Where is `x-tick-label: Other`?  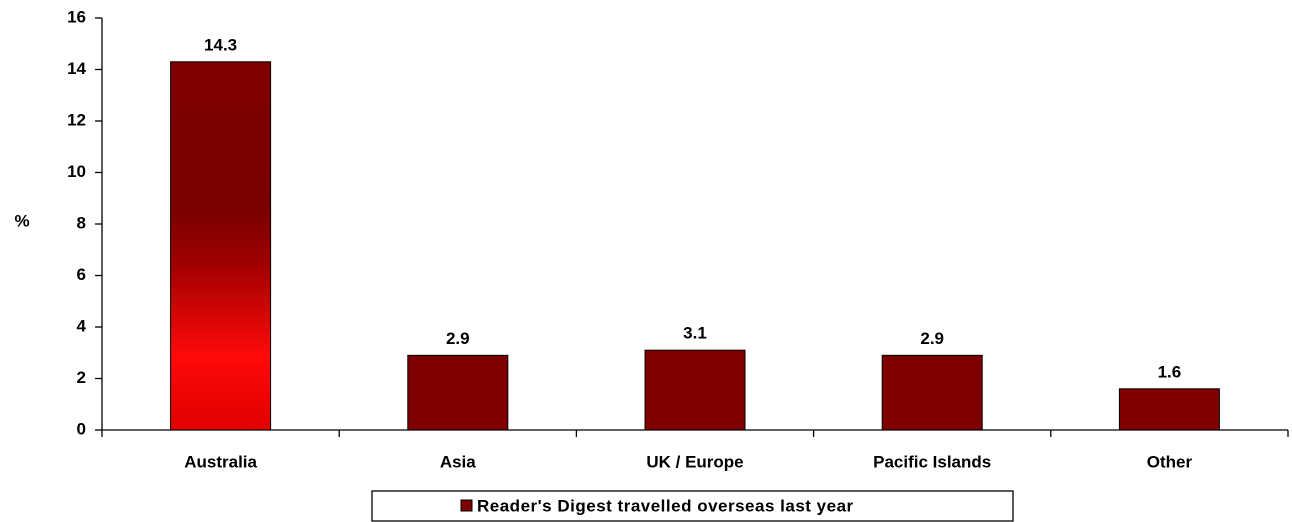
x-tick-label: Other is located at coordinates (1170, 461).